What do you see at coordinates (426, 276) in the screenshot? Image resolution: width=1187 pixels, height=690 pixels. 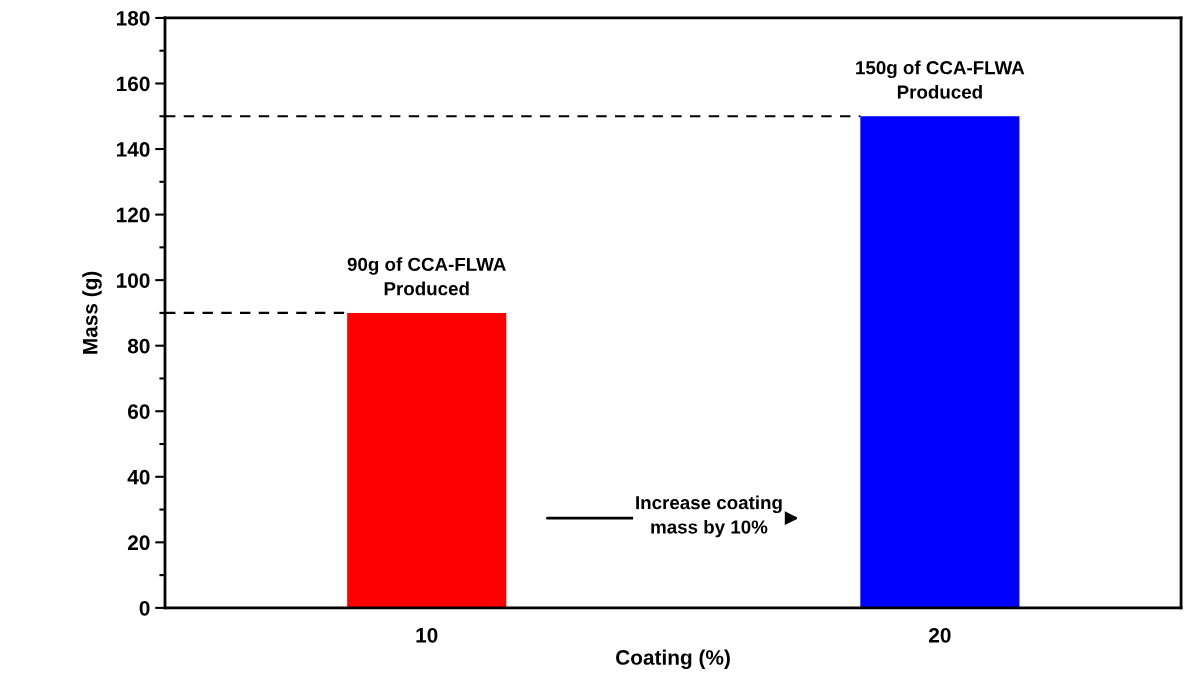 I see `annotation: 90g of CCA-FLWA Produced` at bounding box center [426, 276].